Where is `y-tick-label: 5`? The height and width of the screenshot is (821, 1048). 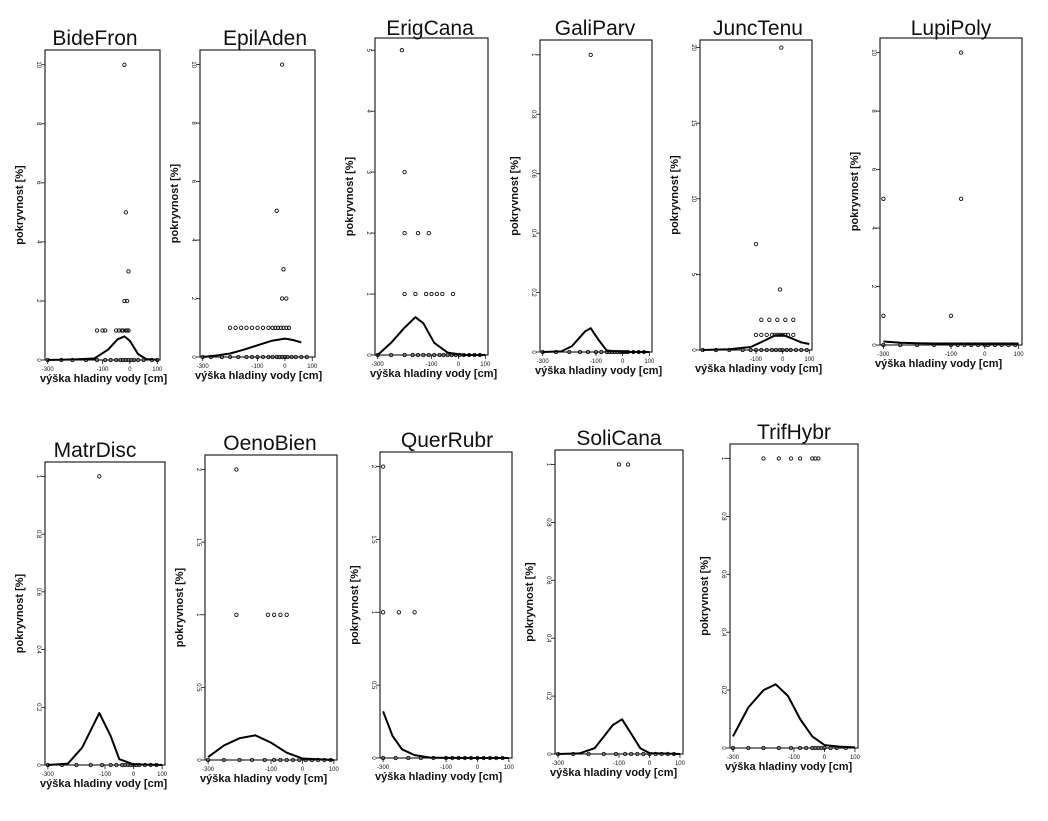 y-tick-label: 5 is located at coordinates (368, 51).